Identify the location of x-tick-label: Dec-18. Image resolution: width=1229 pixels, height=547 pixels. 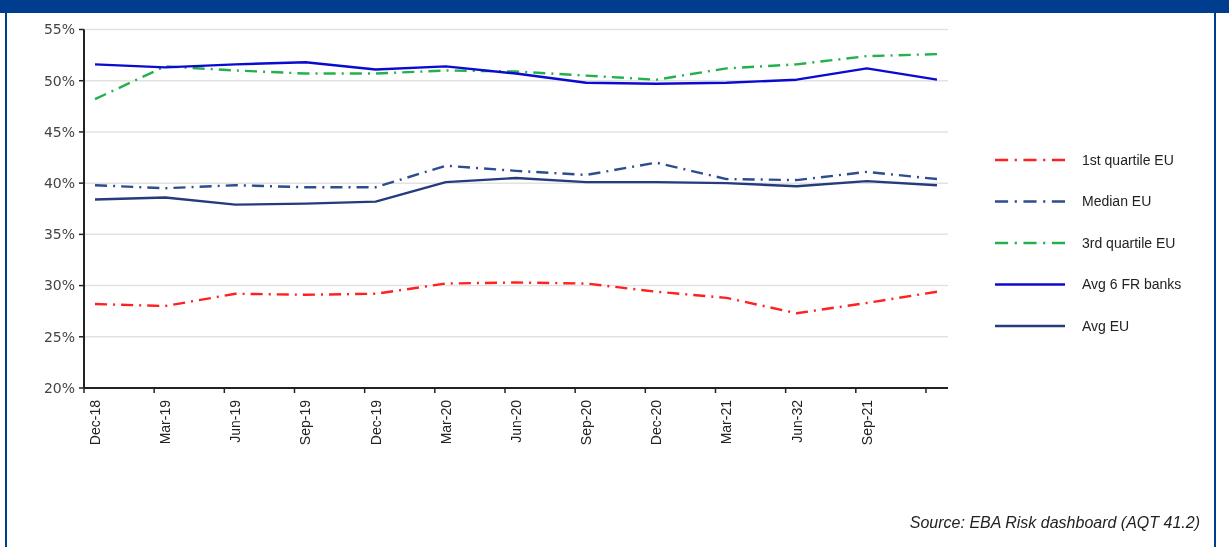
(94, 422).